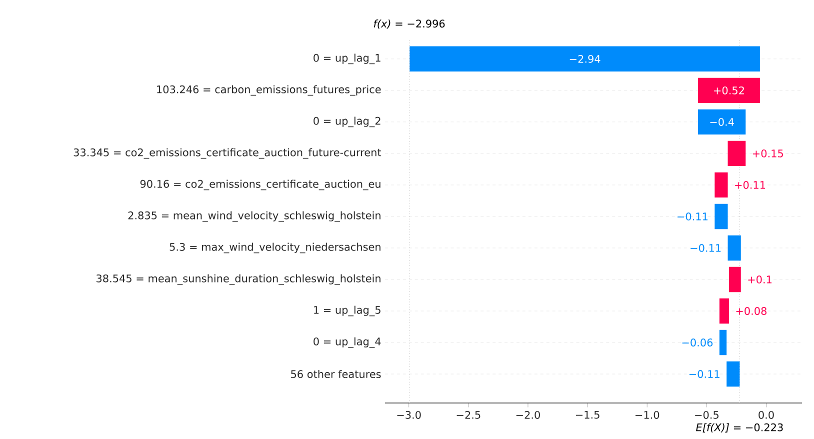 The image size is (814, 439). Describe the element at coordinates (766, 414) in the screenshot. I see `x-tick-label: 0.0` at that location.